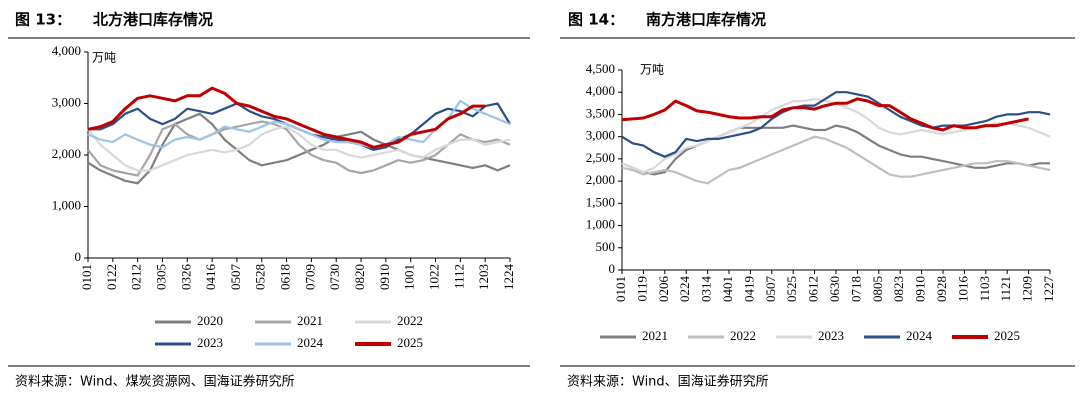 The image size is (1080, 403). I want to click on x-tick-label: 0224, so click(684, 289).